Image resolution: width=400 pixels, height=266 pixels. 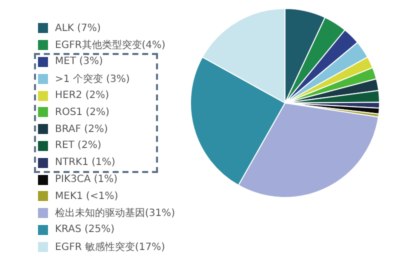 What do you see at coordinates (82, 96) in the screenshot?
I see `legend-label: HER2 (2%)` at bounding box center [82, 96].